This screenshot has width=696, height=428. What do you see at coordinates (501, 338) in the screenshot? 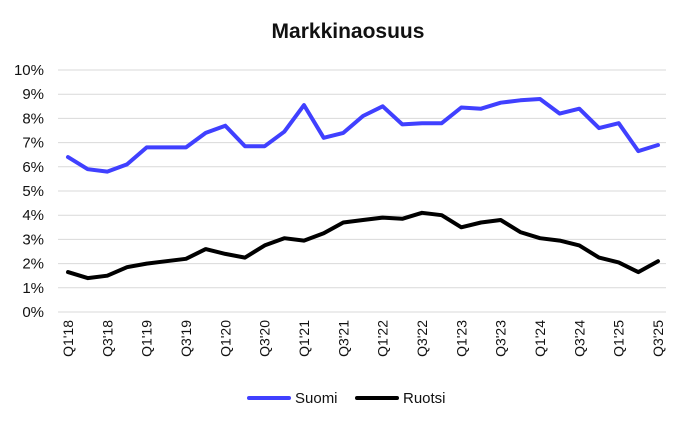
I see `x-tick-label: Q3'23` at bounding box center [501, 338].